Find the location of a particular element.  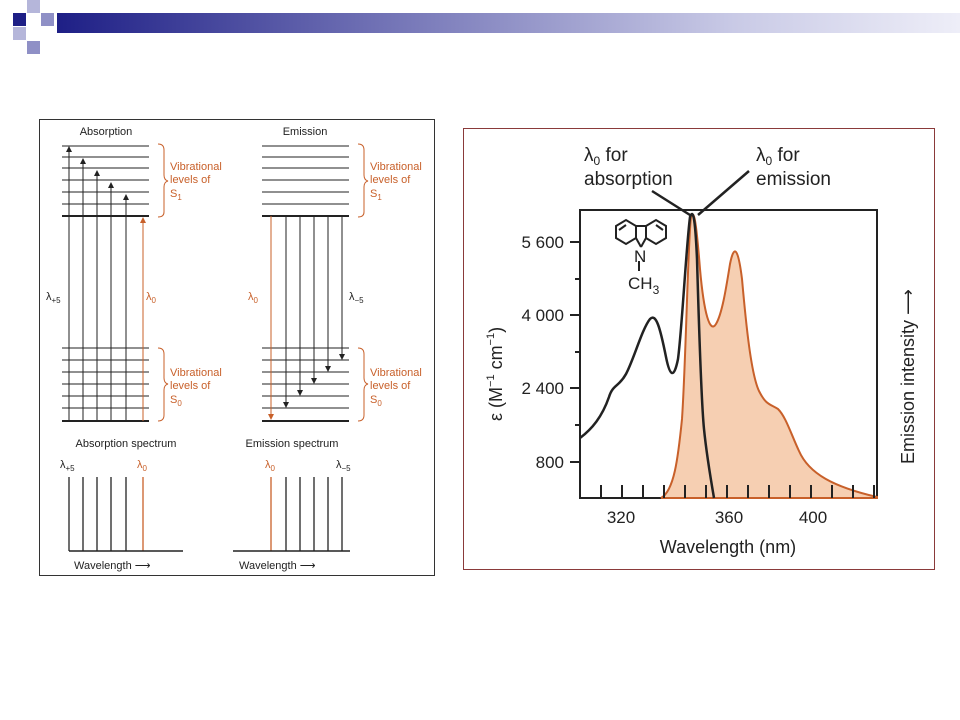

emission-lambda-minus5: λ−5 is located at coordinates (356, 298).